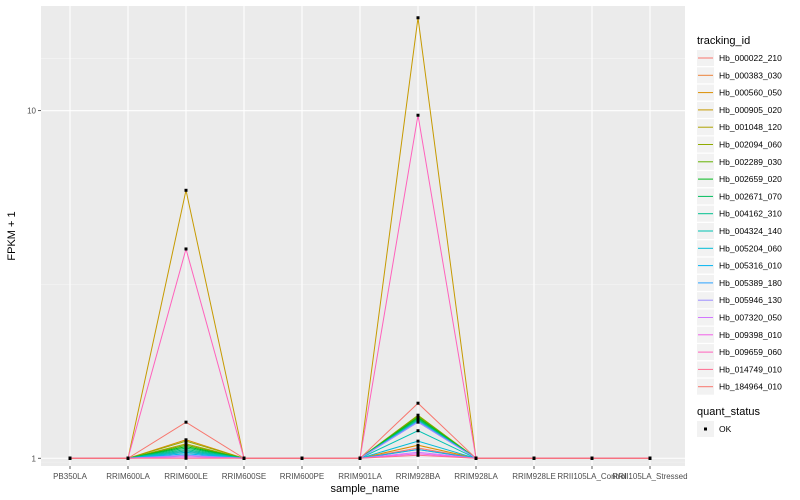 This screenshot has height=500, width=800. I want to click on x-tick-label: RRIM600LA, so click(128, 476).